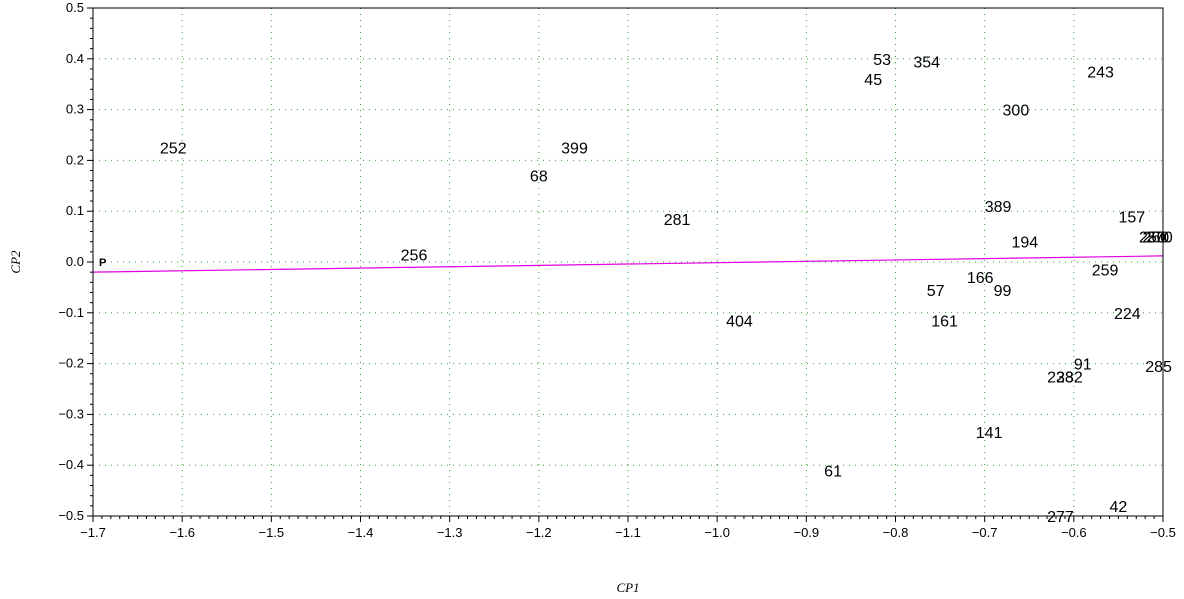 This screenshot has width=1184, height=599. I want to click on reference-line-label: P, so click(102, 263).